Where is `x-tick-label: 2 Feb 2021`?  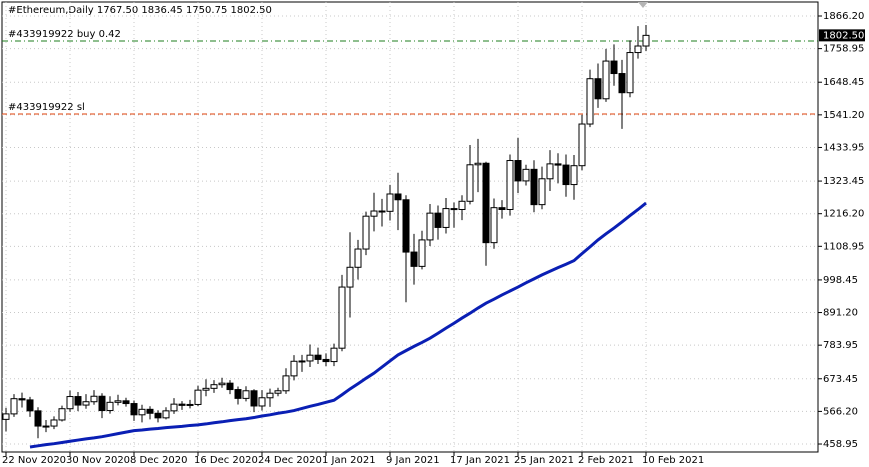 x-tick-label: 2 Feb 2021 is located at coordinates (606, 460).